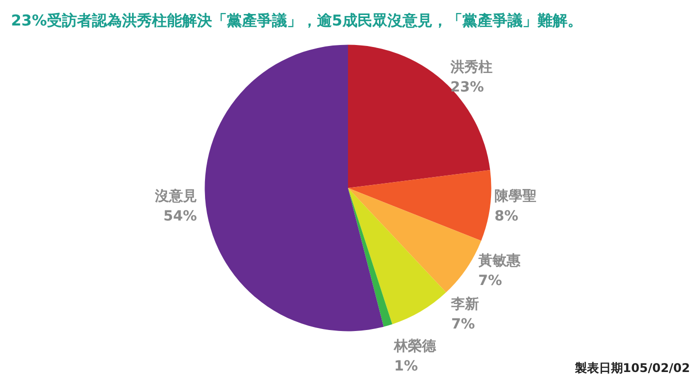 The image size is (700, 382). What do you see at coordinates (180, 216) in the screenshot?
I see `data-label: 54%` at bounding box center [180, 216].